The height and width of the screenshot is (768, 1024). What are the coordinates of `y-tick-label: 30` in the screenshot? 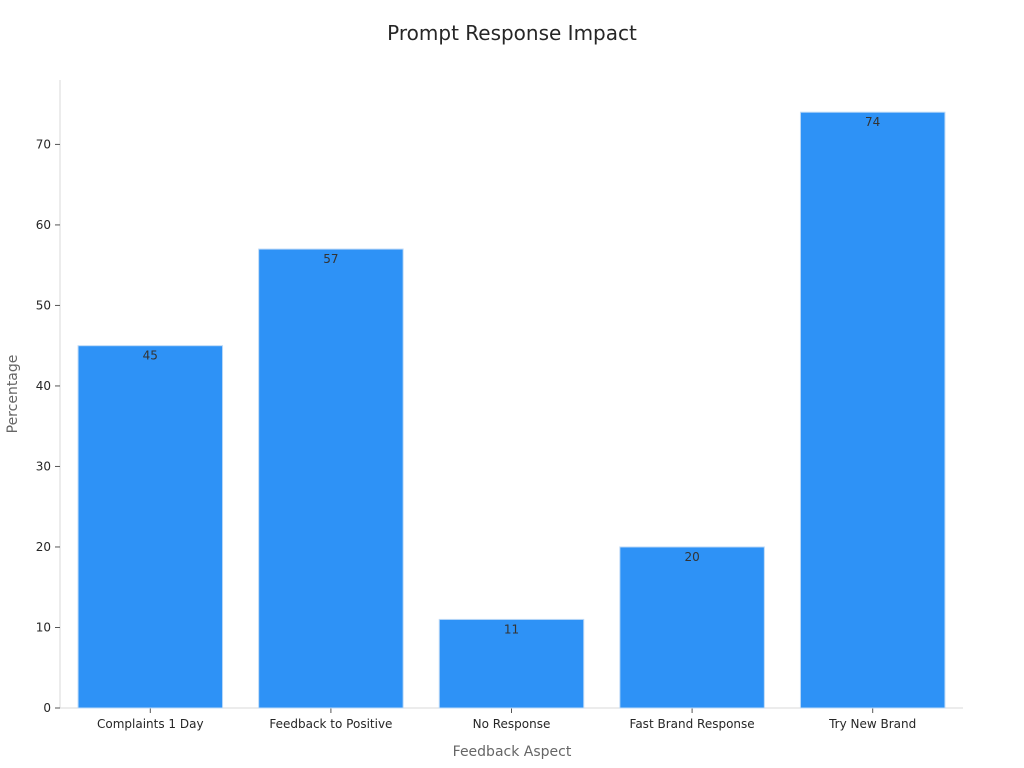 It's located at (43, 466).